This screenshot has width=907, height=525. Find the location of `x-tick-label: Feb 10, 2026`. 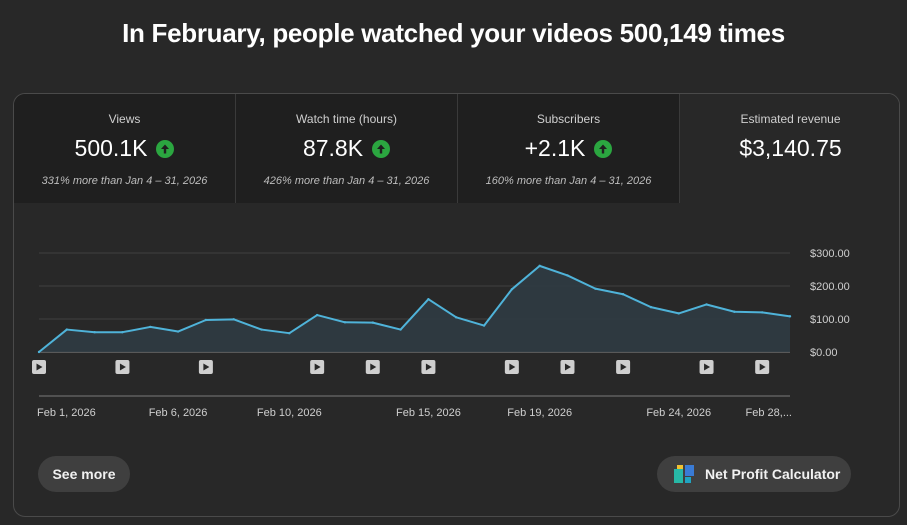

x-tick-label: Feb 10, 2026 is located at coordinates (289, 413).